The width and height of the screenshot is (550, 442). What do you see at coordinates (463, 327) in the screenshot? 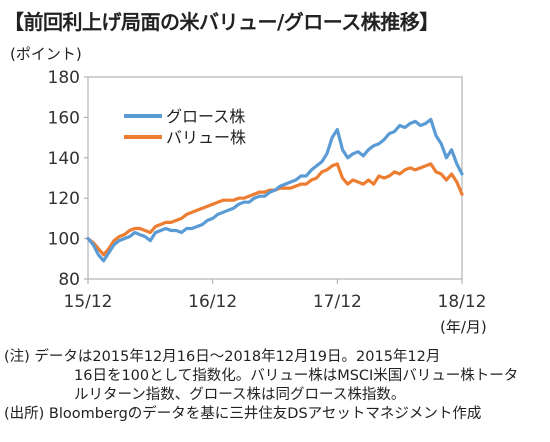
I see `x-axis-unit: (年/月)` at bounding box center [463, 327].